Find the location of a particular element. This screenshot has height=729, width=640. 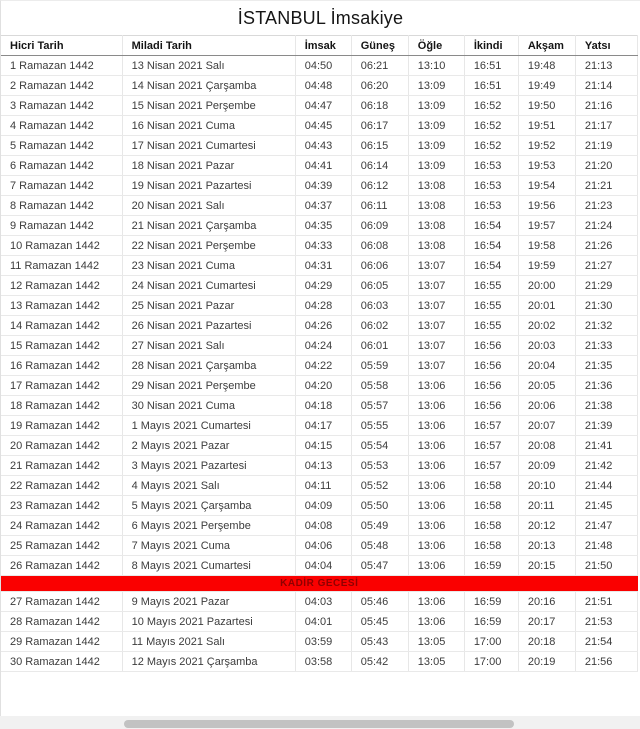

time-cell: 04:39 is located at coordinates (323, 185).